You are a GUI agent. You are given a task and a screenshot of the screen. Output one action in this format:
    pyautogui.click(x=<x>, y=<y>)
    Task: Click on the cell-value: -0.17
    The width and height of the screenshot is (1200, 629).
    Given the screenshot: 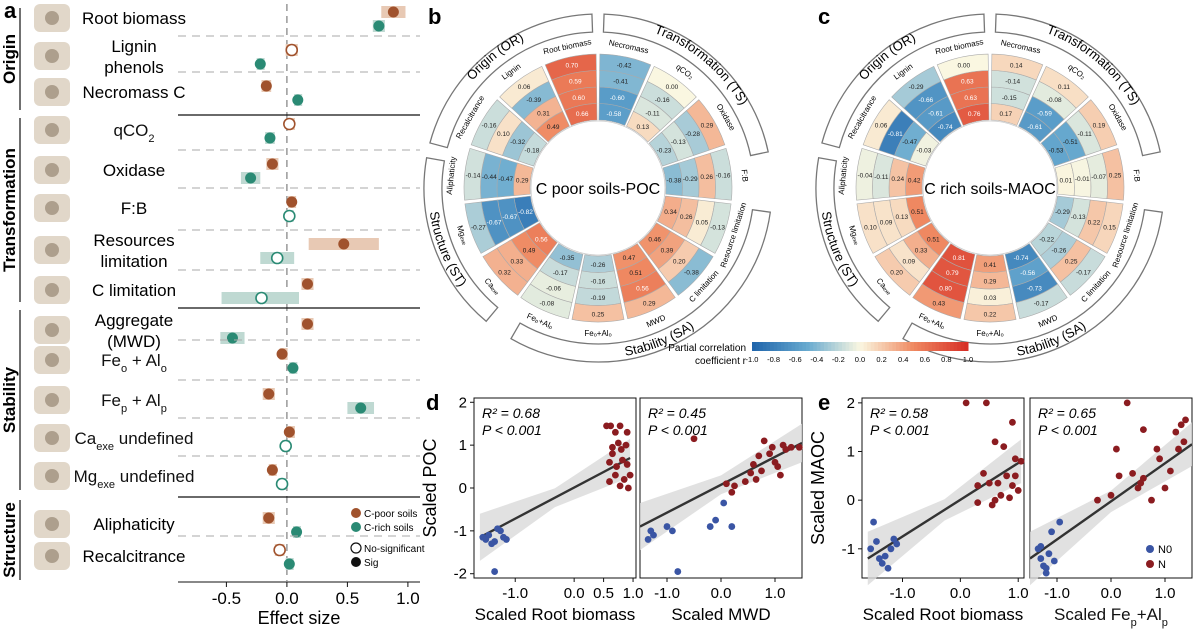 What is the action you would take?
    pyautogui.click(x=1083, y=273)
    